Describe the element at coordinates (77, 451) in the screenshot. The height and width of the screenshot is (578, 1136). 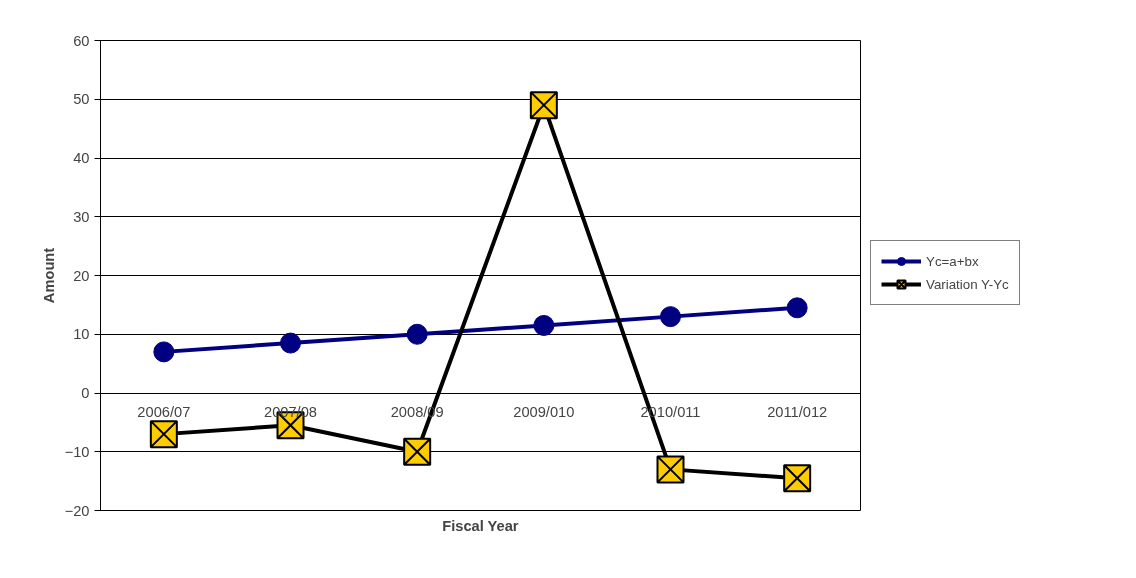
I see `y-tick-label: −10` at that location.